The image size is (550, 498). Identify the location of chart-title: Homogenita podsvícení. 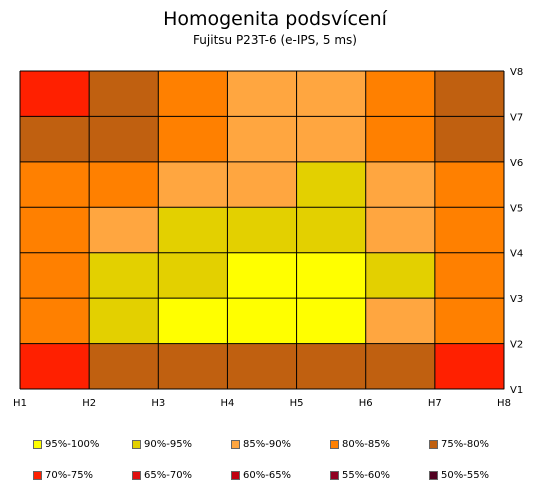
(275, 19).